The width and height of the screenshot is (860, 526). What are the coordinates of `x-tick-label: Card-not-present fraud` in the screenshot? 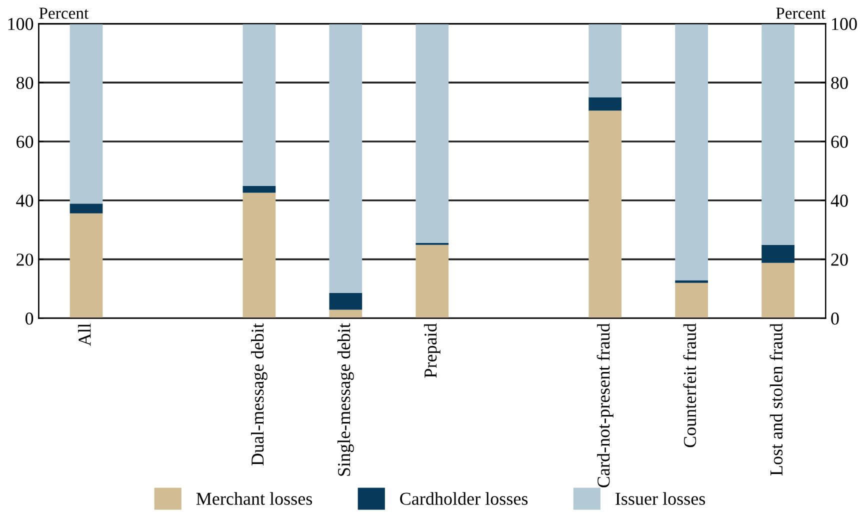 It's located at (605, 405).